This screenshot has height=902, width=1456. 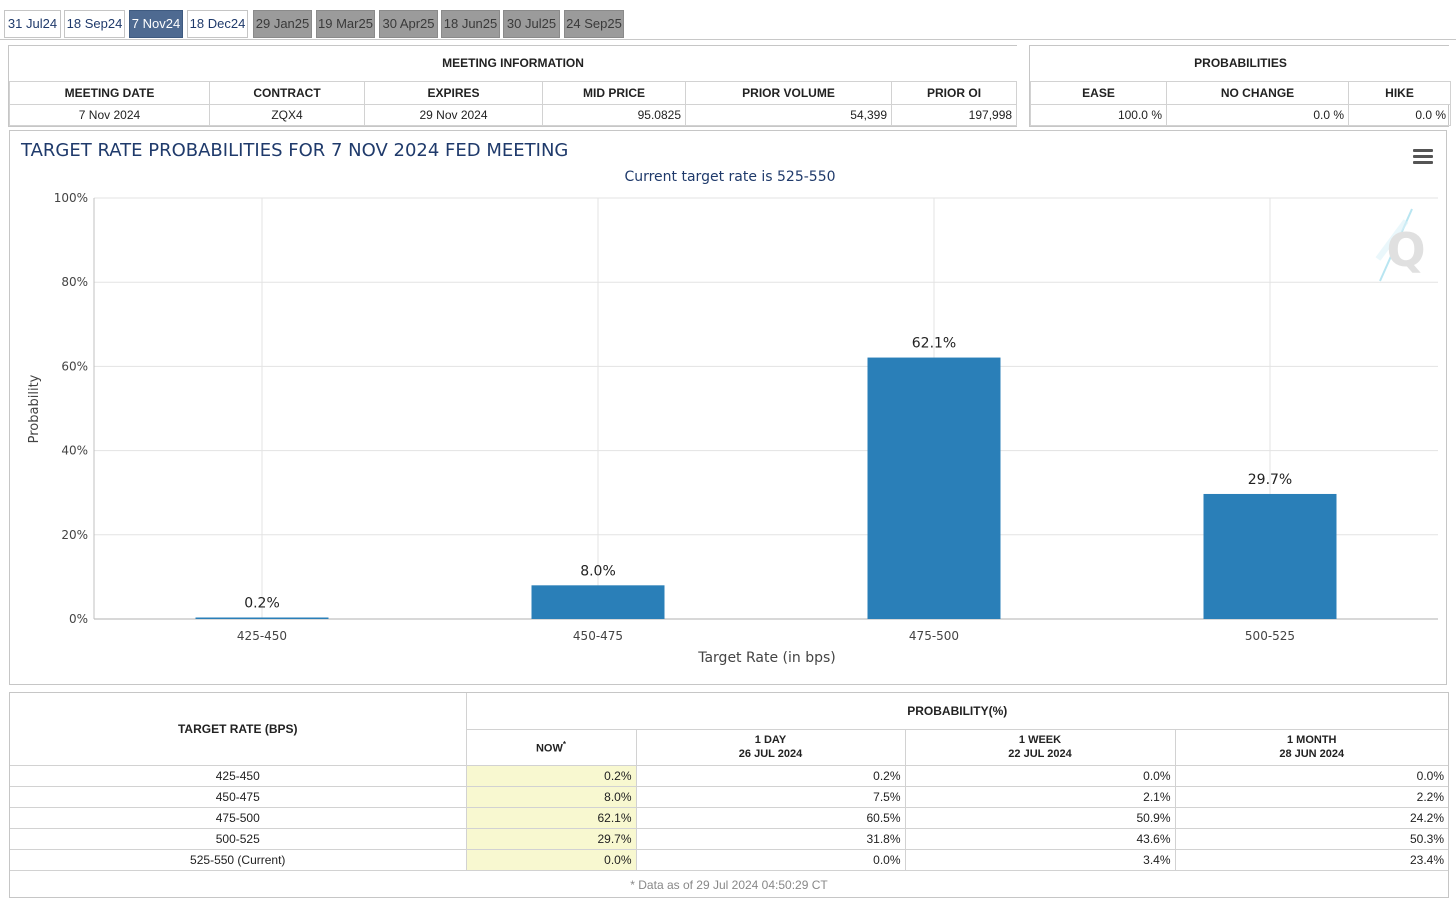 I want to click on hike-value: 0.0 %, so click(x=1399, y=114).